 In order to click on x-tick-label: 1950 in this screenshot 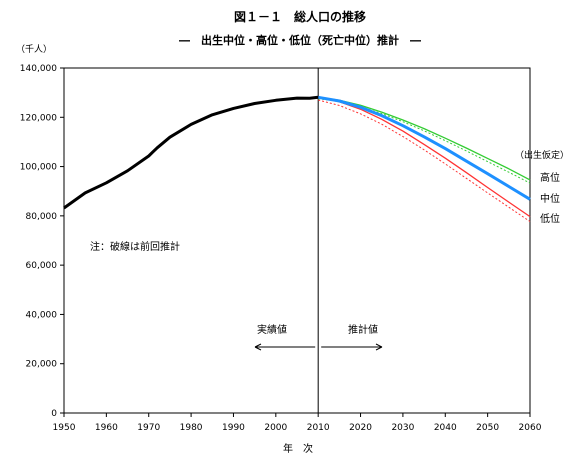, I will do `click(64, 428)`.